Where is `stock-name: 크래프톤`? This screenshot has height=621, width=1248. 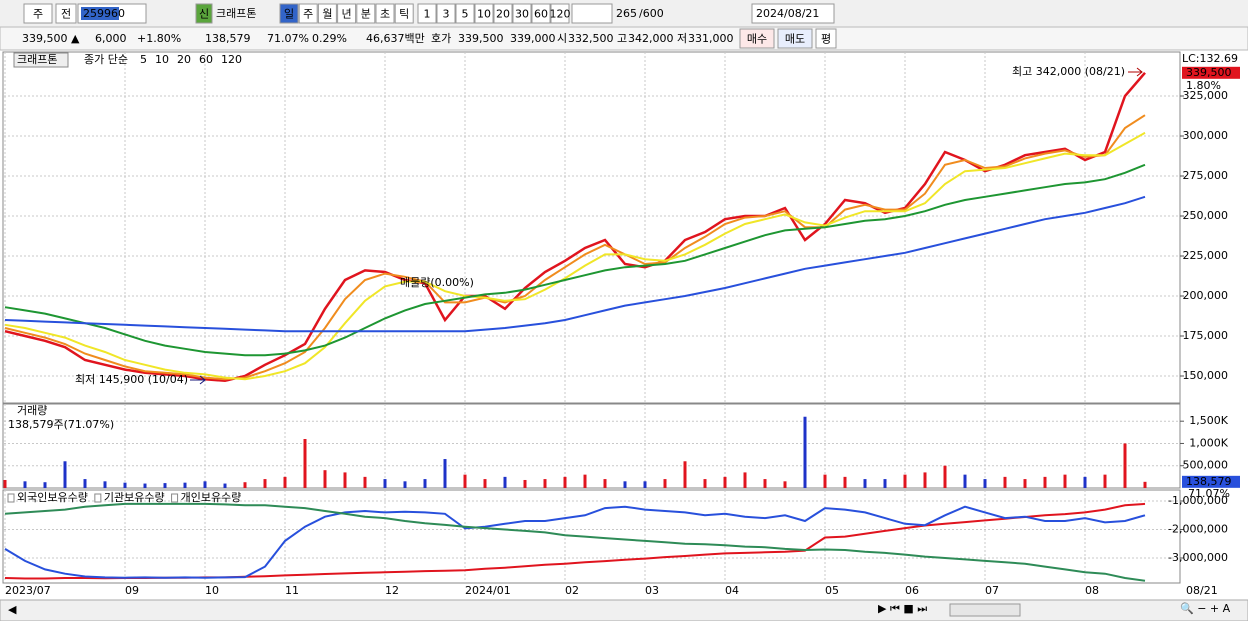
stock-name: 크래프톤 is located at coordinates (236, 13).